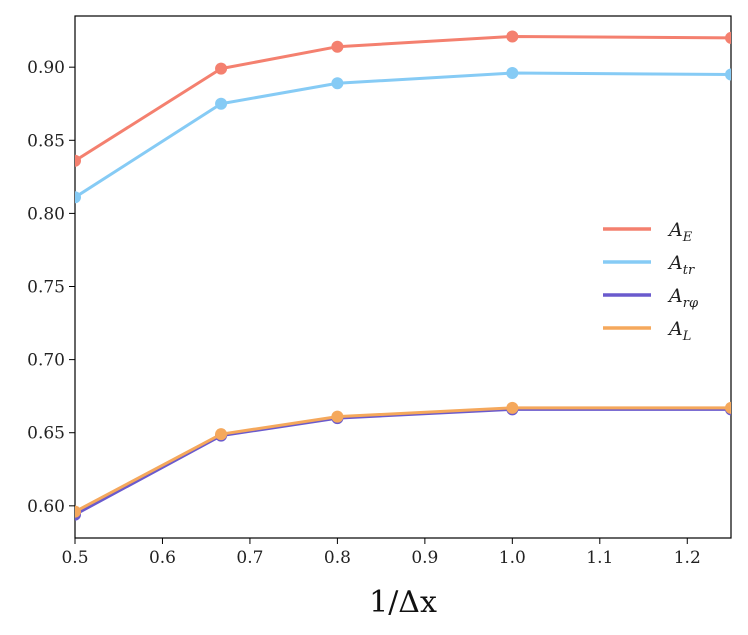 This screenshot has height=635, width=748. What do you see at coordinates (512, 558) in the screenshot?
I see `x-tick-label: 1.0` at bounding box center [512, 558].